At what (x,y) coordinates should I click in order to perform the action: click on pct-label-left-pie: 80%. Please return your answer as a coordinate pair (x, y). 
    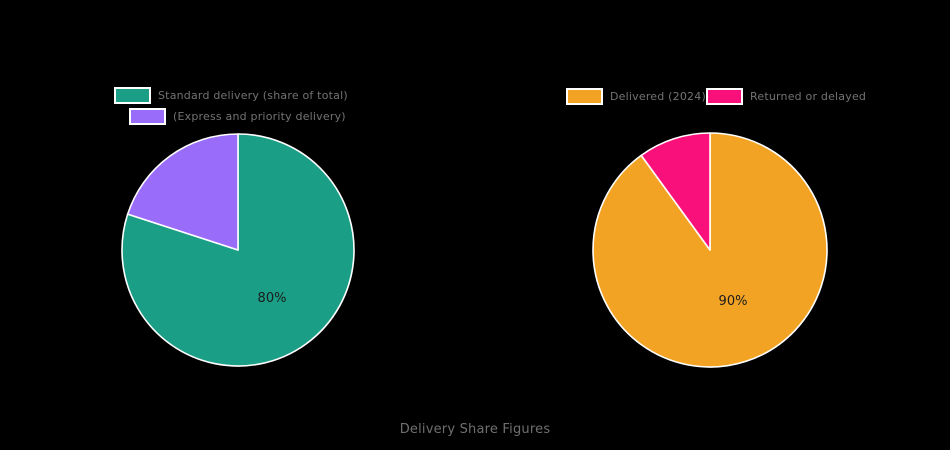
    Looking at the image, I should click on (272, 298).